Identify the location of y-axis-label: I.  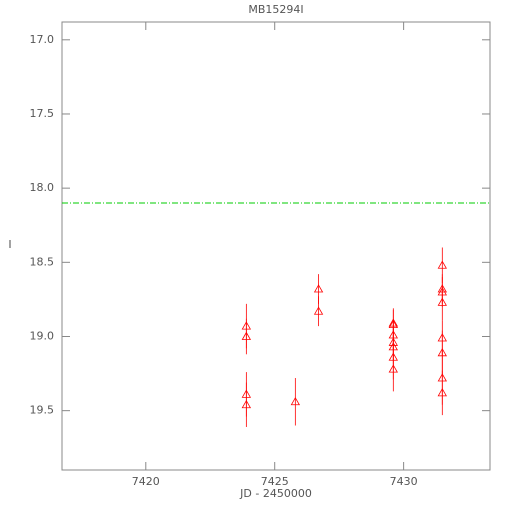
(9, 244).